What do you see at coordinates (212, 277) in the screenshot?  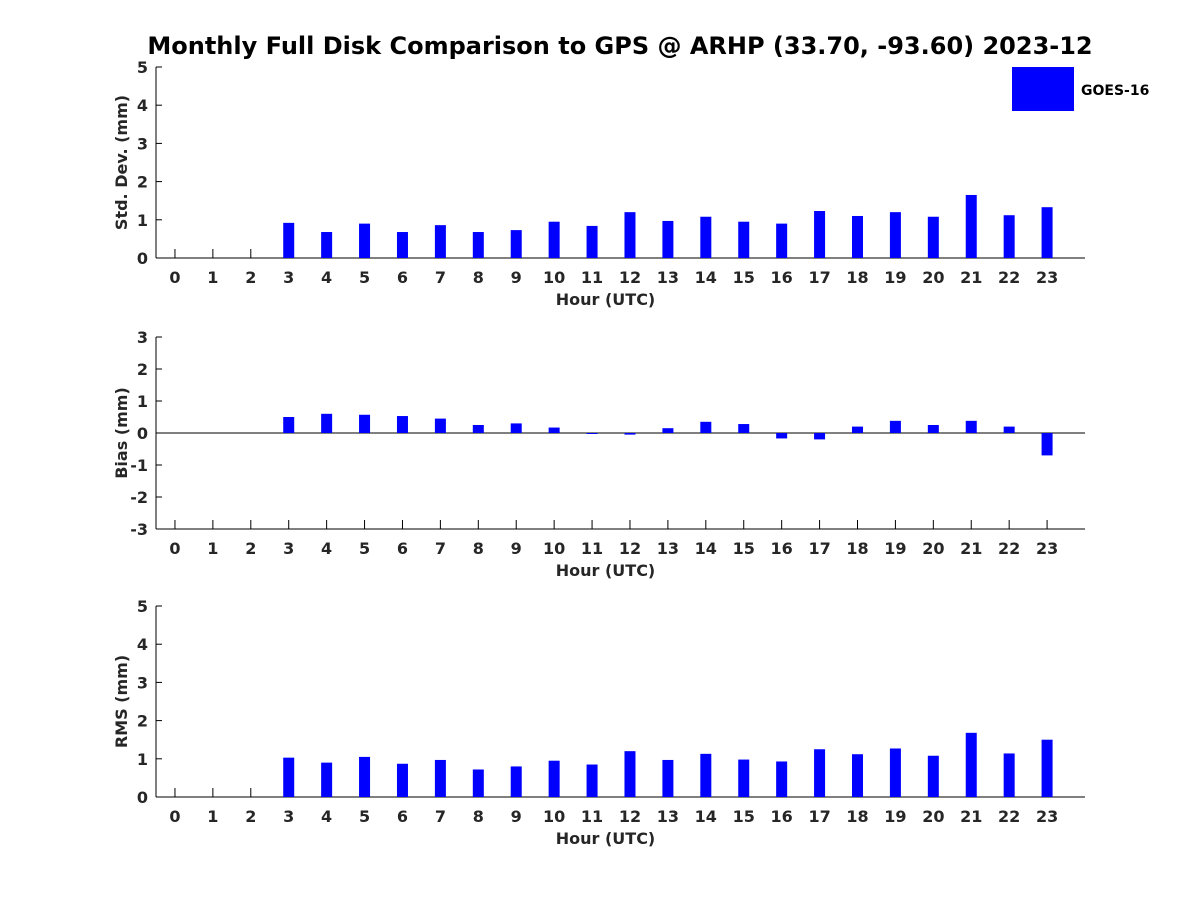 I see `x-tick-label: 1` at bounding box center [212, 277].